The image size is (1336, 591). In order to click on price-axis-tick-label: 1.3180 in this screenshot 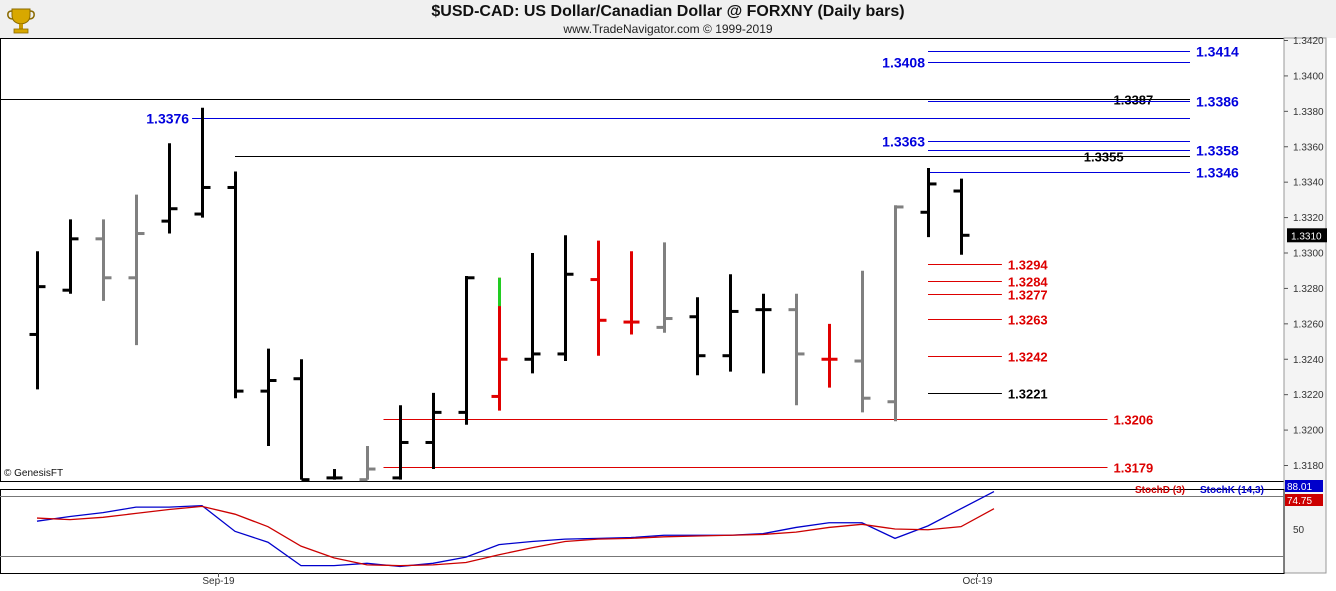, I will do `click(1308, 466)`.